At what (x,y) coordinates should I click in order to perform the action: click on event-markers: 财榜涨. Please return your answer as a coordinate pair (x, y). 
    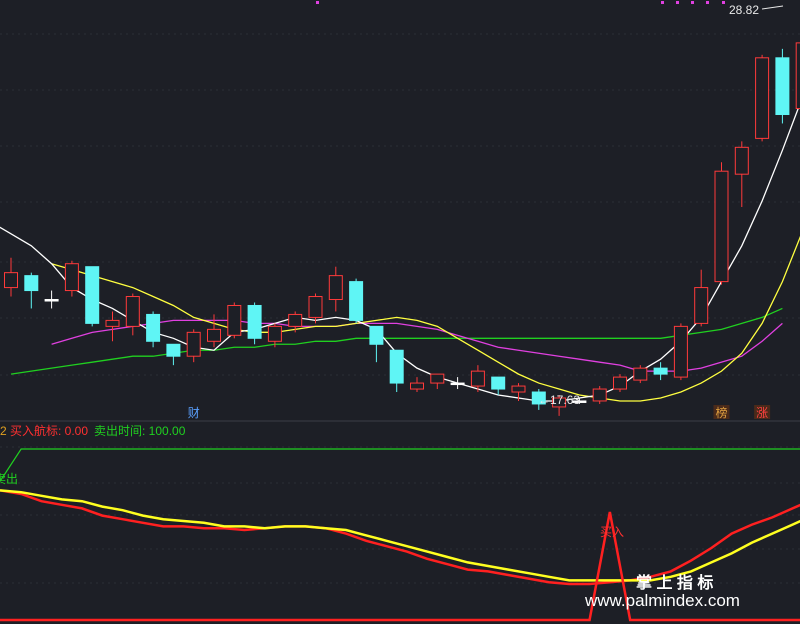
    Looking at the image, I should click on (479, 412).